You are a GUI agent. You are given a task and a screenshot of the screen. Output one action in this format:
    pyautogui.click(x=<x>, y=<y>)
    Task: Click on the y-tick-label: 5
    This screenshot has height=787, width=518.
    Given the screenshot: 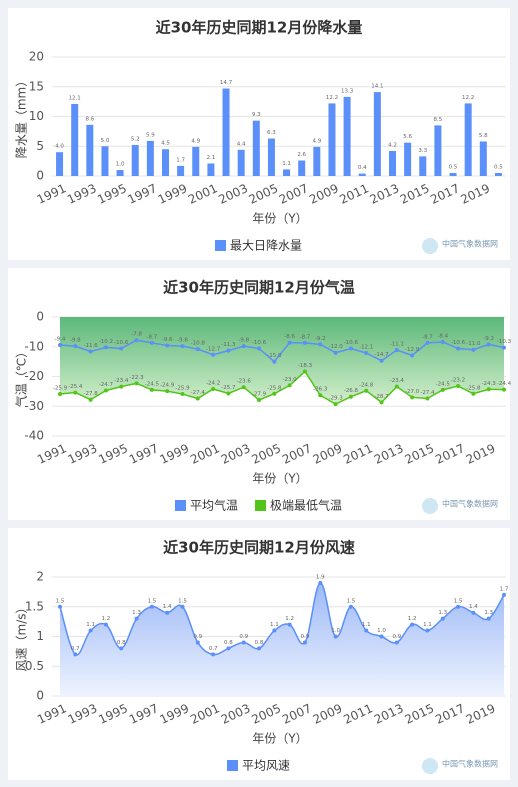 What is the action you would take?
    pyautogui.click(x=40, y=146)
    